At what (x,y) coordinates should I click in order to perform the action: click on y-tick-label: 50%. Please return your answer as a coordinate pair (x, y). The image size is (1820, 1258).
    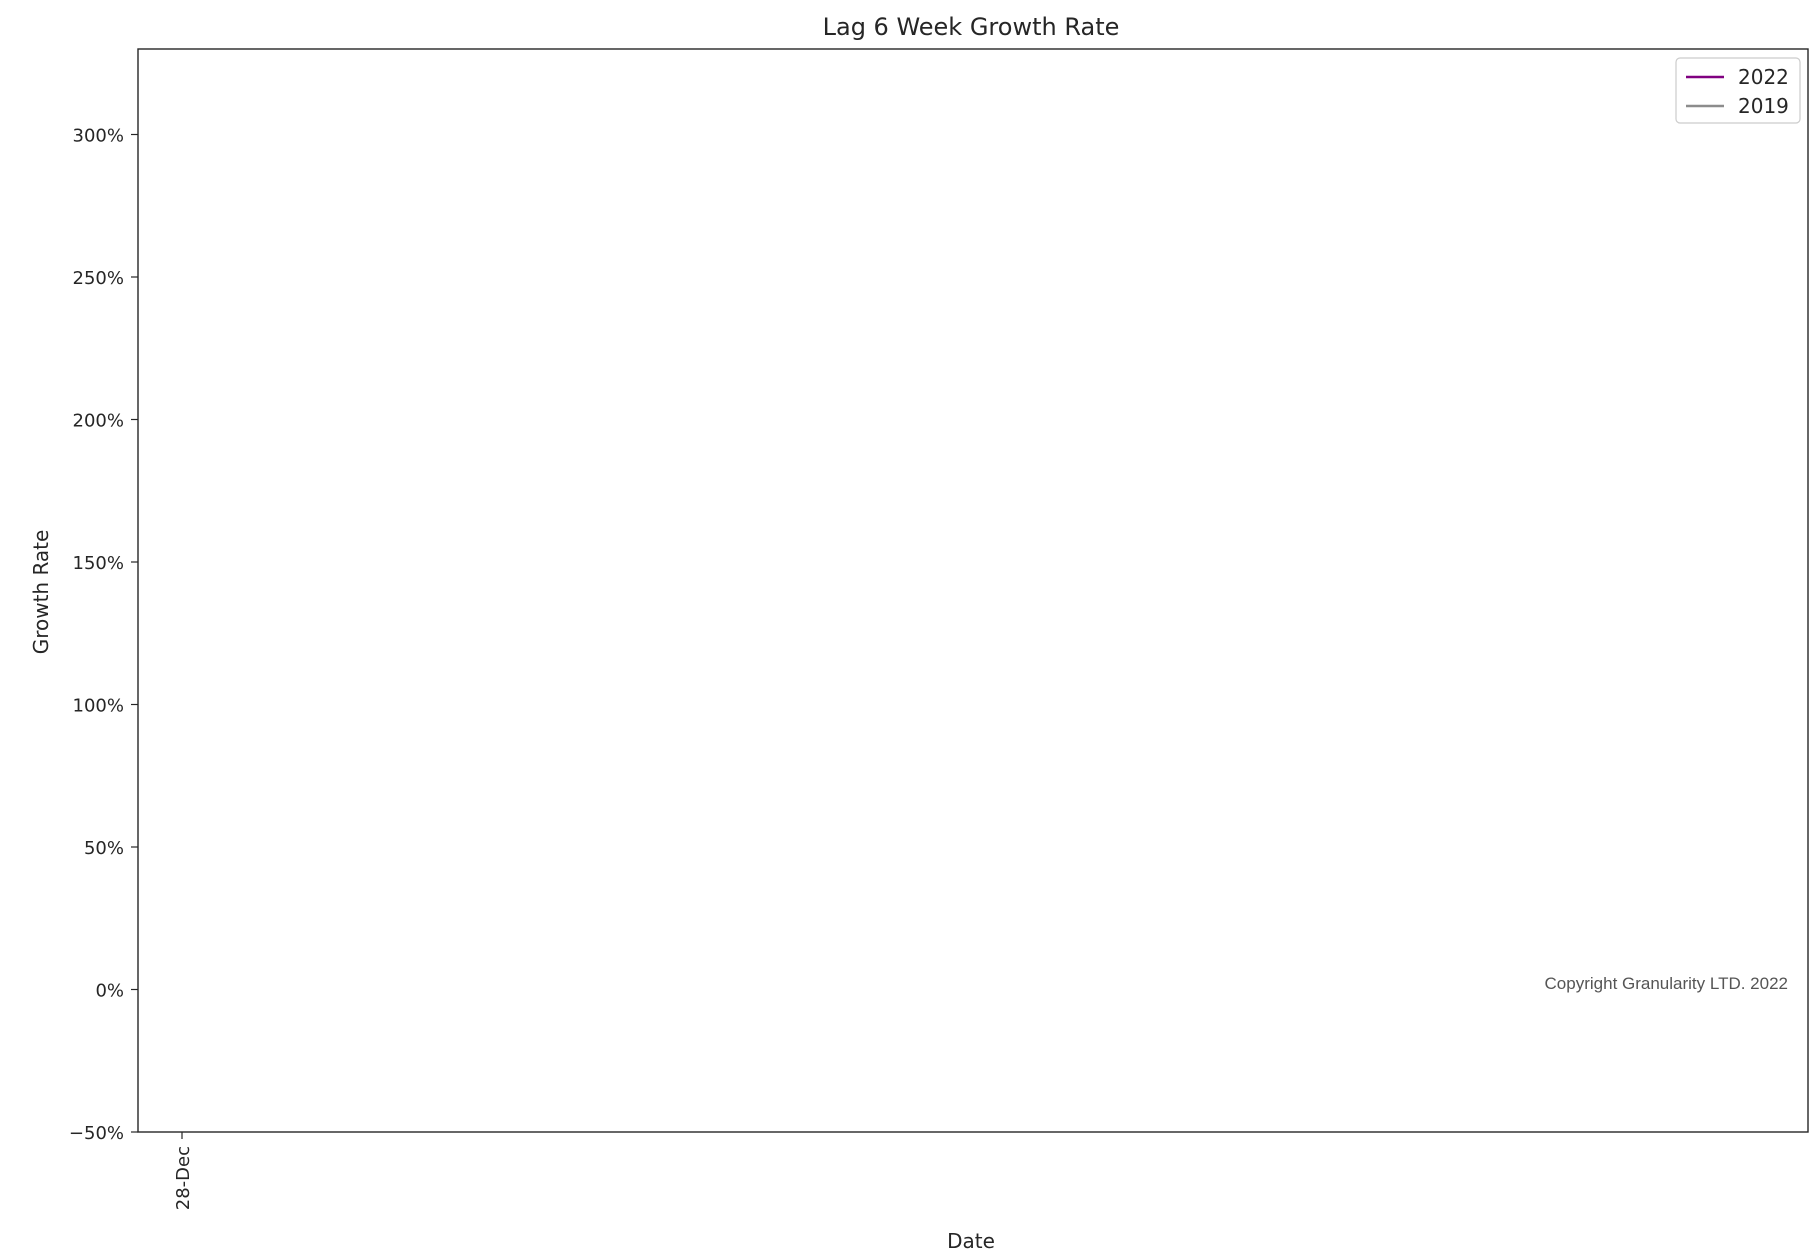
    Looking at the image, I should click on (104, 848).